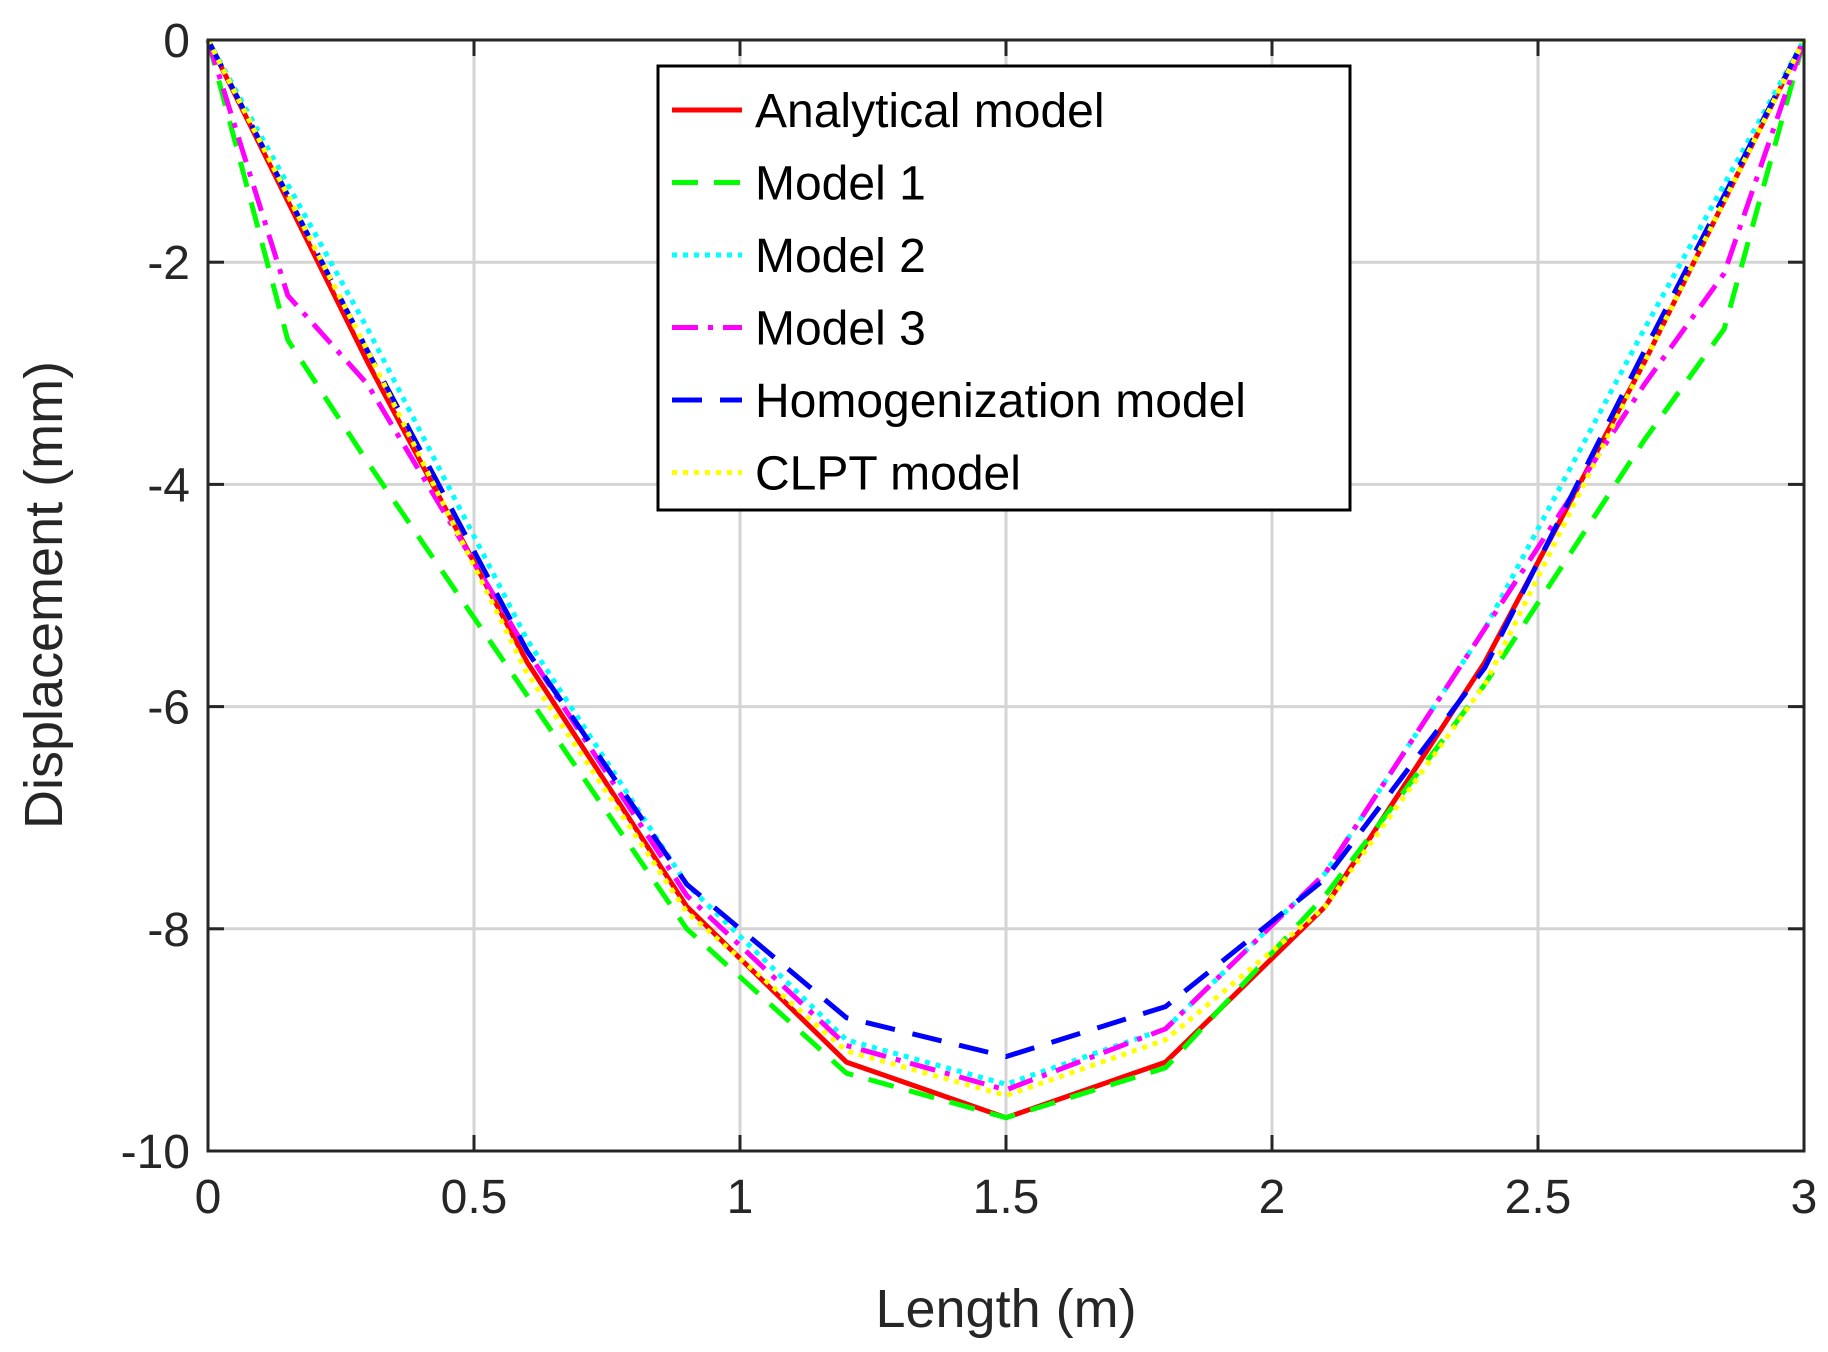 The width and height of the screenshot is (1828, 1352). Describe the element at coordinates (44, 595) in the screenshot. I see `y-axis-title: Displacement (mm)` at that location.